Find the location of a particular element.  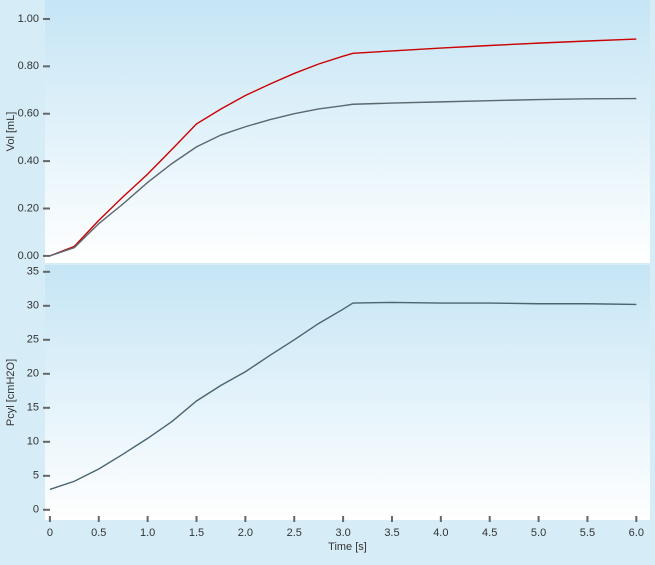

x-axis-label: Time [s] is located at coordinates (347, 547).